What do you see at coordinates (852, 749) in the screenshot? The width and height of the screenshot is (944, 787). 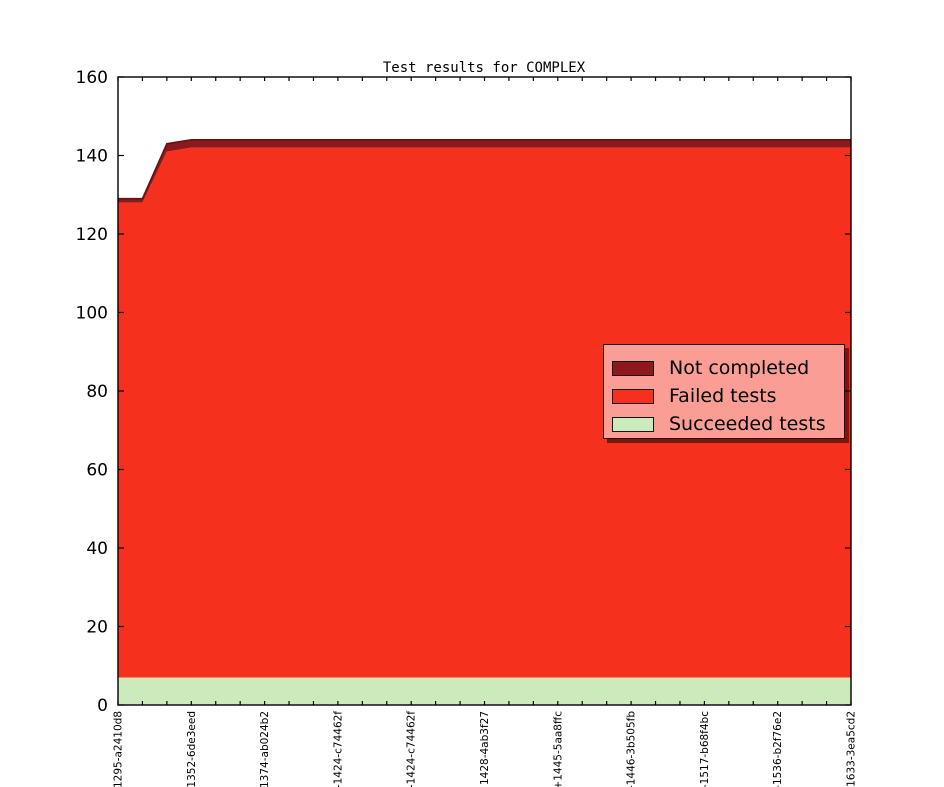 I see `x-tick-label: 1633-3ea5cd2` at bounding box center [852, 749].